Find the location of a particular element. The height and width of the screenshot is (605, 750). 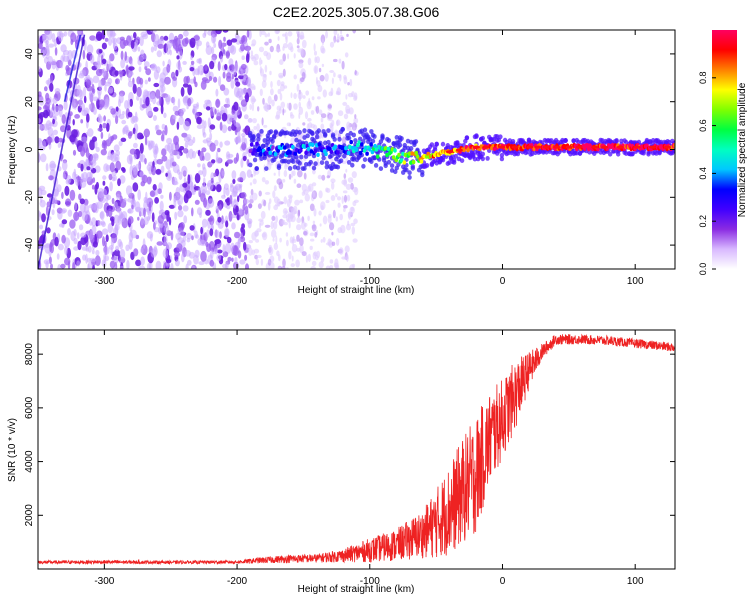

x-tick-label: 100 is located at coordinates (635, 281).